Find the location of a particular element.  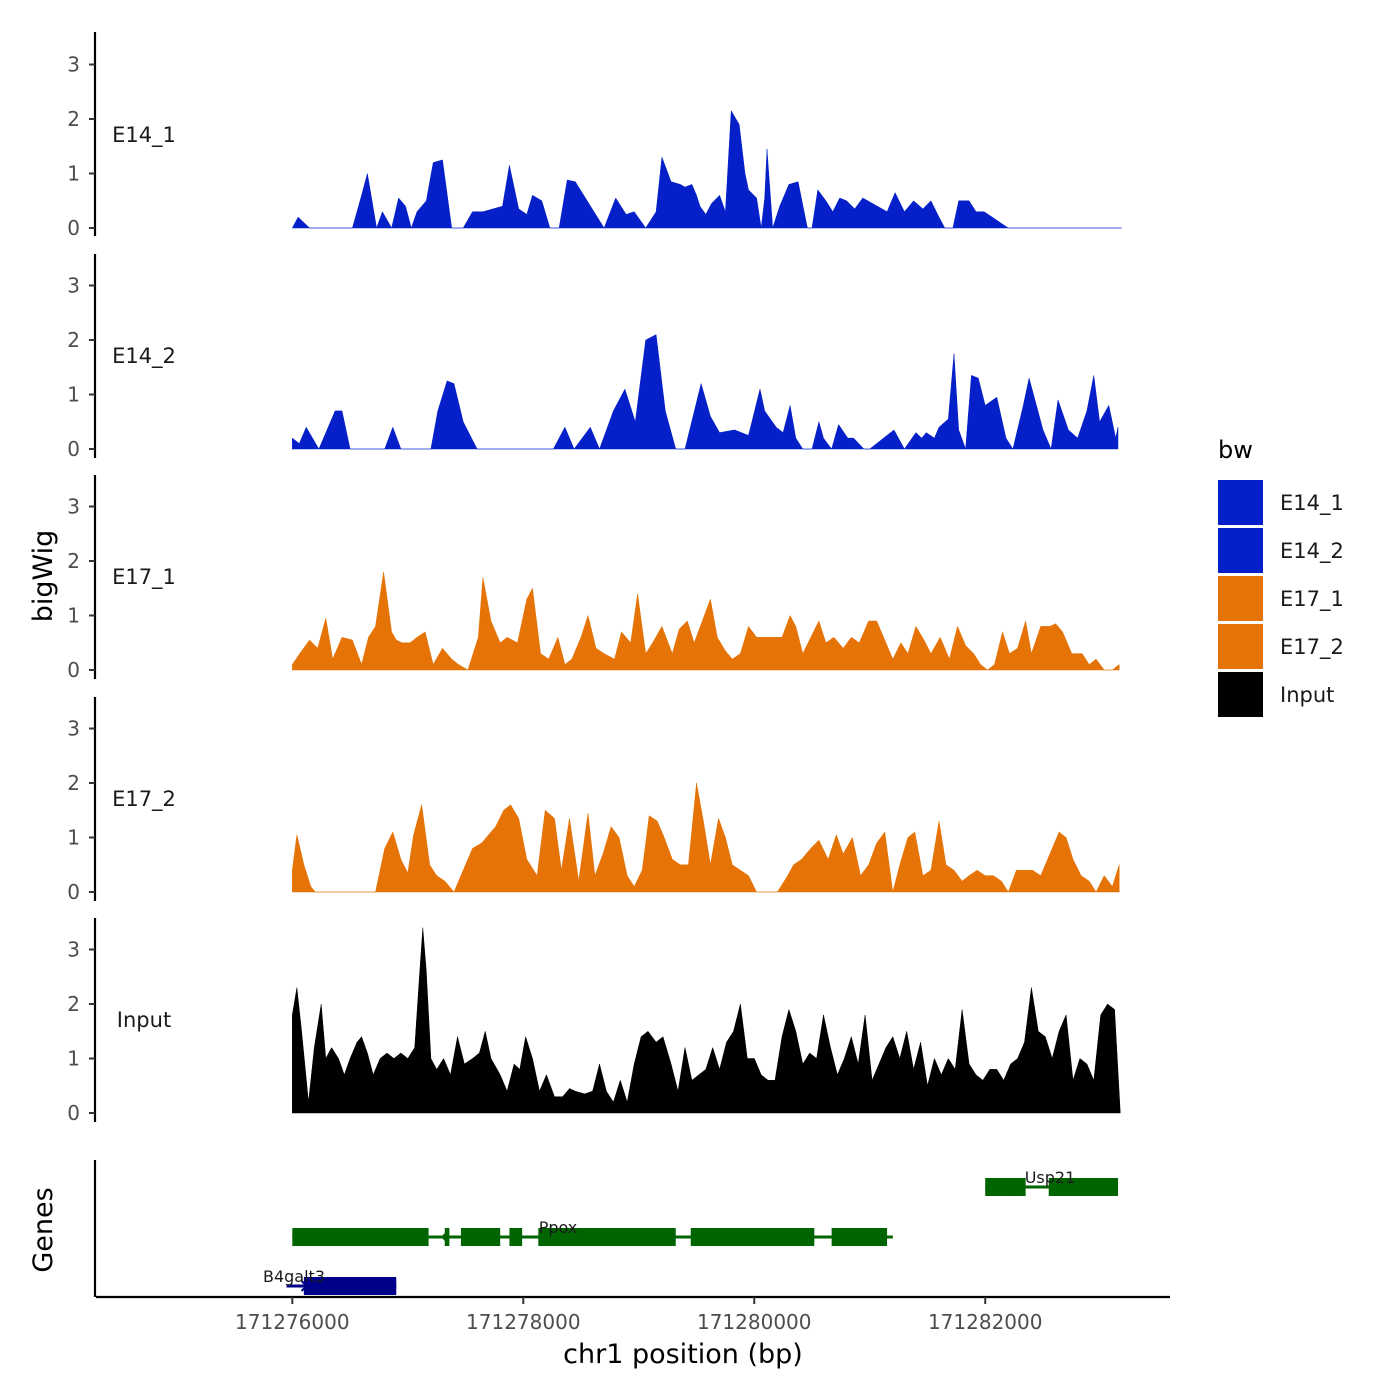

track-label: Input is located at coordinates (144, 1020).